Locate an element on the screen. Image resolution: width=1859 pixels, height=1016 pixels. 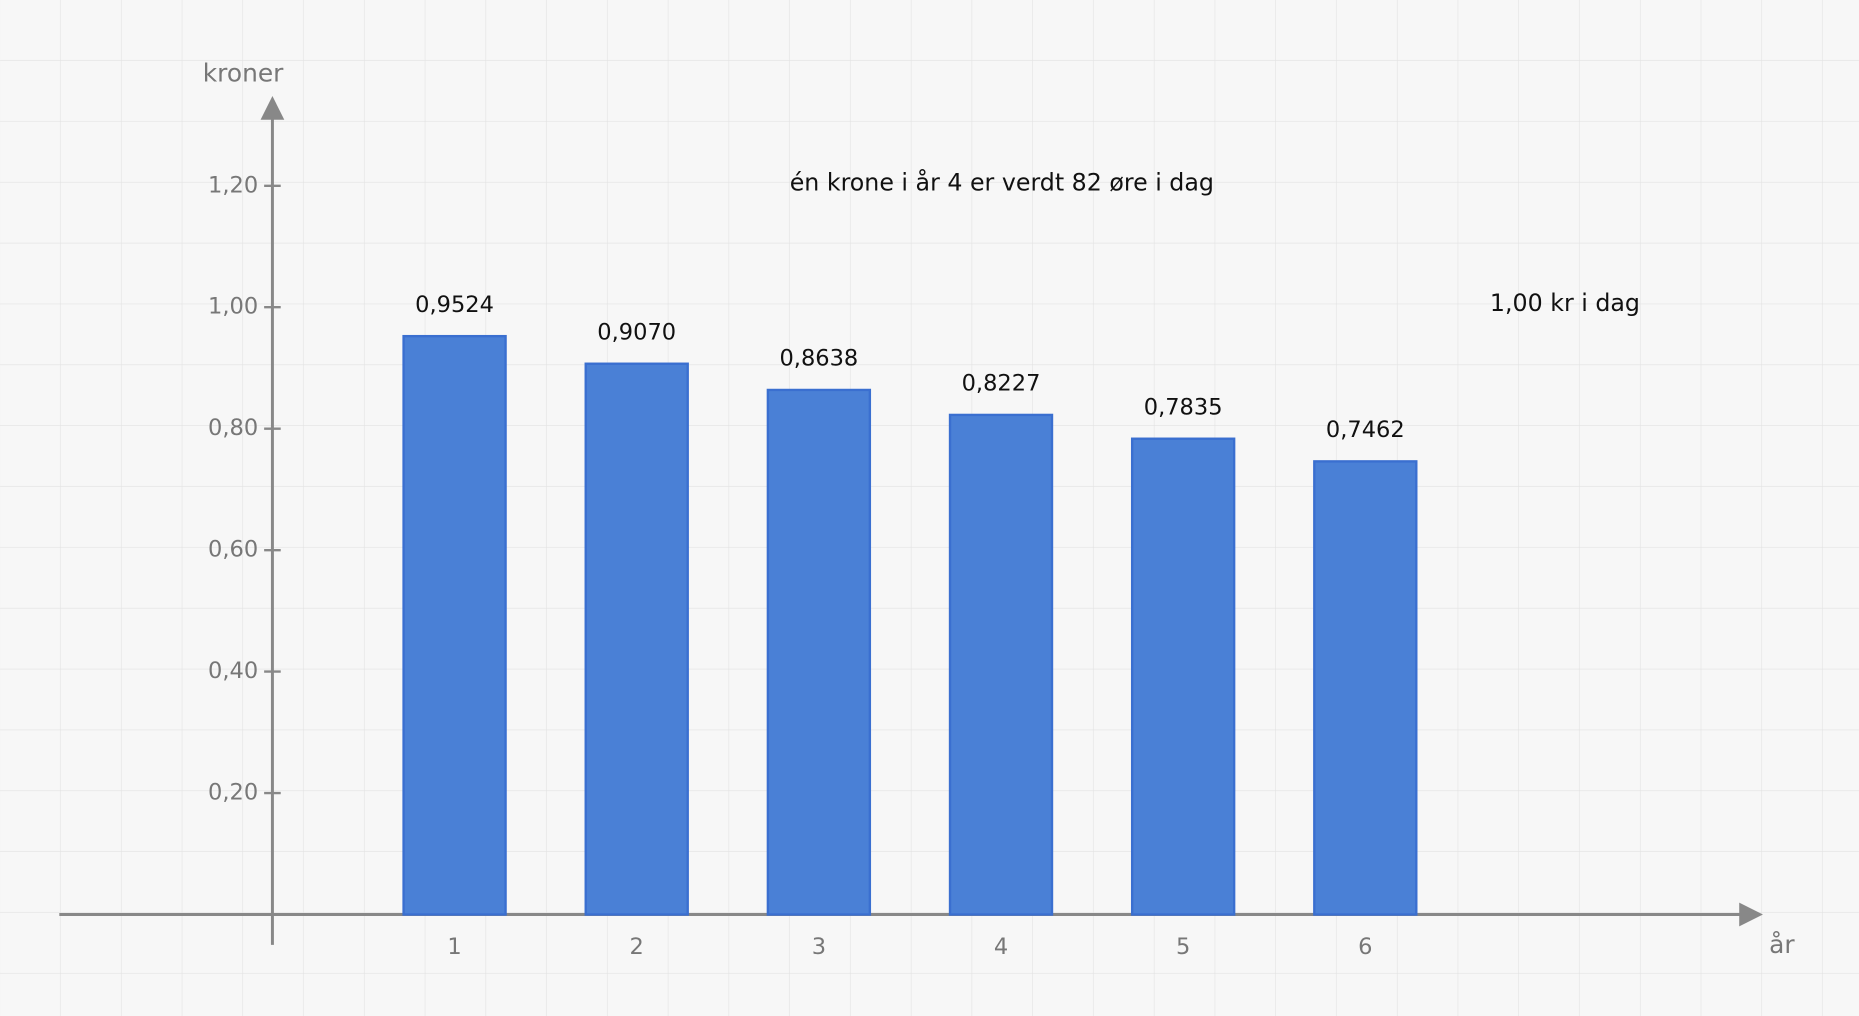
y-axis-label: kroner is located at coordinates (243, 73).